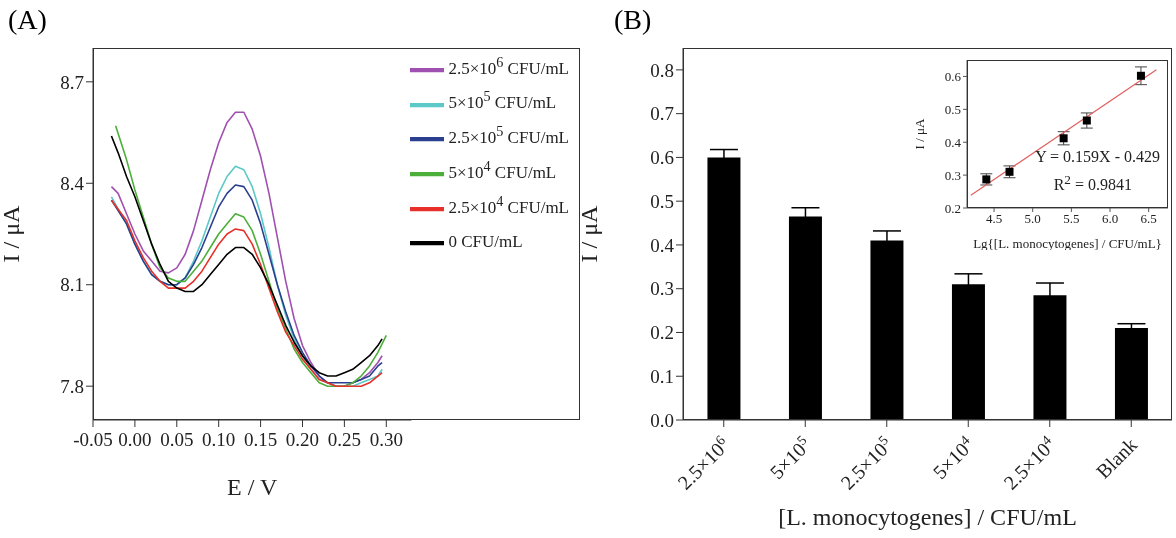  What do you see at coordinates (219, 440) in the screenshot?
I see `x-tick-label: 0.10` at bounding box center [219, 440].